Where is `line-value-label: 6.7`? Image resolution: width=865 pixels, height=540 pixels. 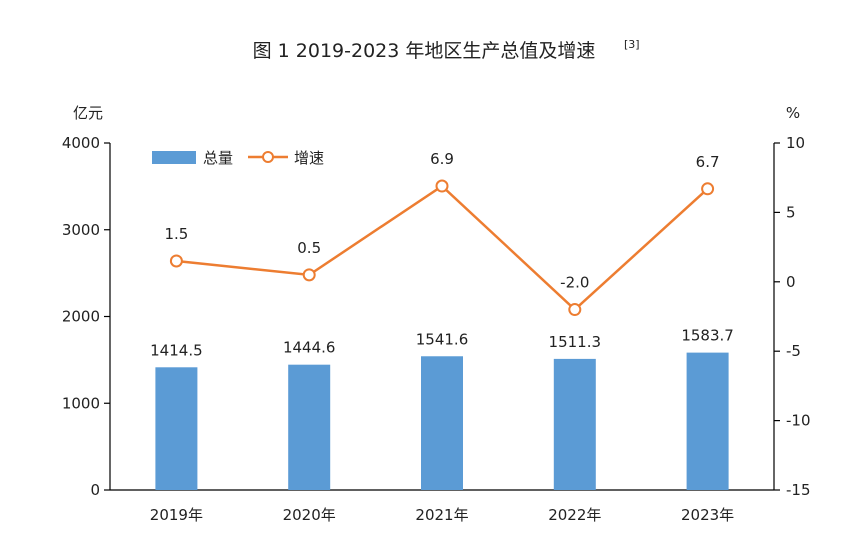
line-value-label: 6.7 is located at coordinates (708, 162).